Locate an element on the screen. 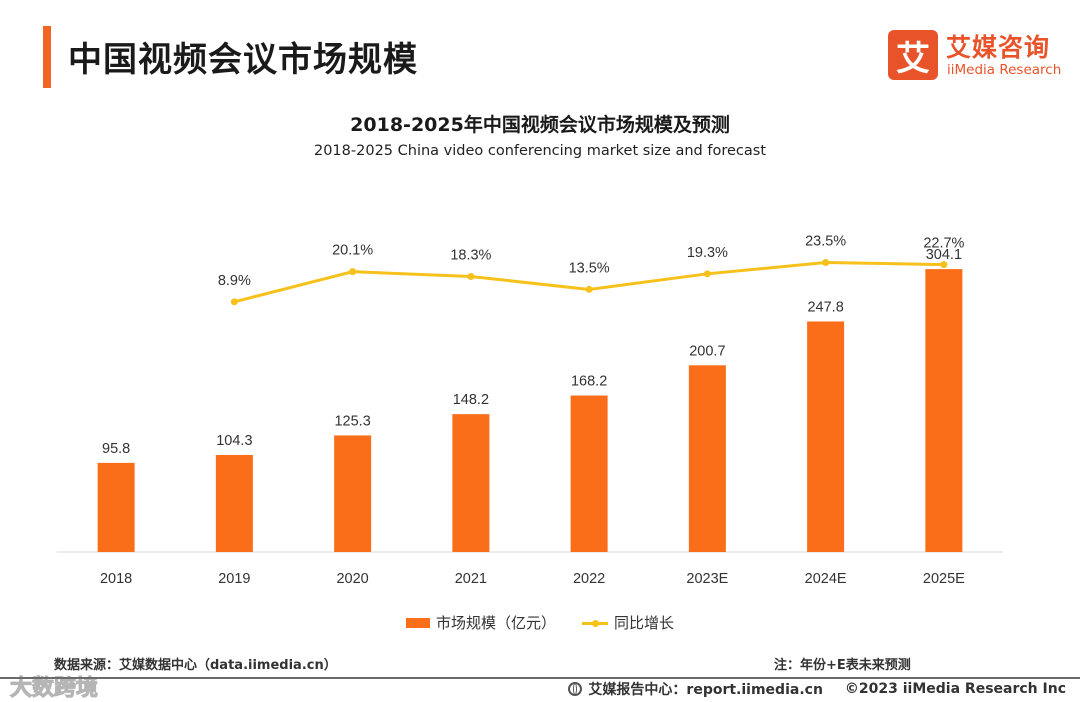 This screenshot has width=1080, height=702. page-title: 中国视频会议市场规模 is located at coordinates (243, 60).